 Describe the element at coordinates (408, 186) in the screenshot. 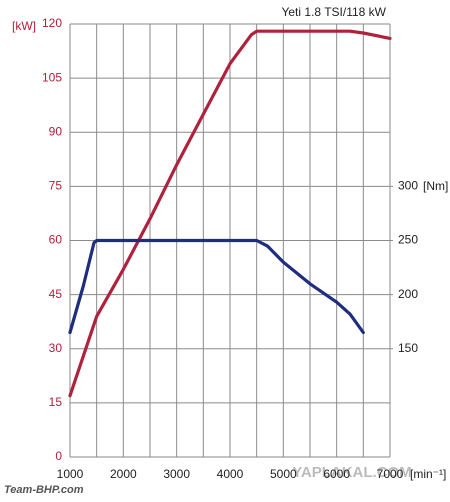

I see `y2-tick-label: 300` at that location.